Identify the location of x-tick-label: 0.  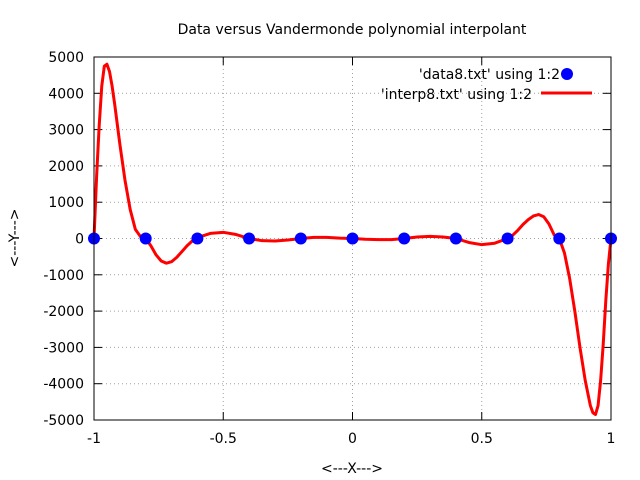
(352, 439).